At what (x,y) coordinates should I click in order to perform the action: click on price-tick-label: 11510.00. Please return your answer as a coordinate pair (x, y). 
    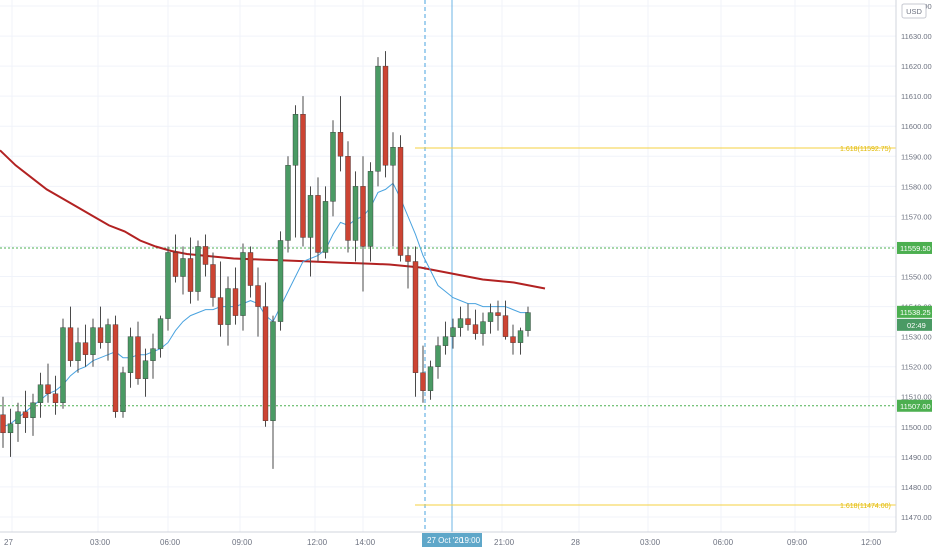
    Looking at the image, I should click on (916, 397).